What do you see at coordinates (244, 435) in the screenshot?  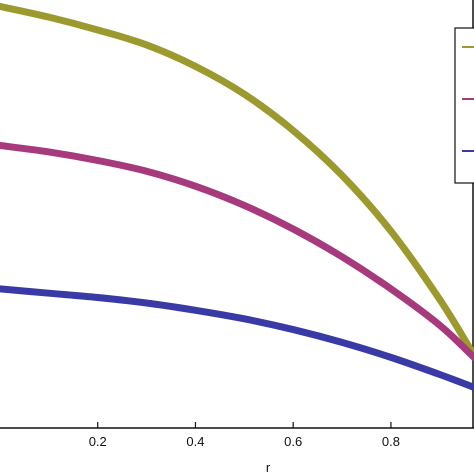 I see `x-axis-ticks: 0.2 0.4 0.6 0.8` at bounding box center [244, 435].